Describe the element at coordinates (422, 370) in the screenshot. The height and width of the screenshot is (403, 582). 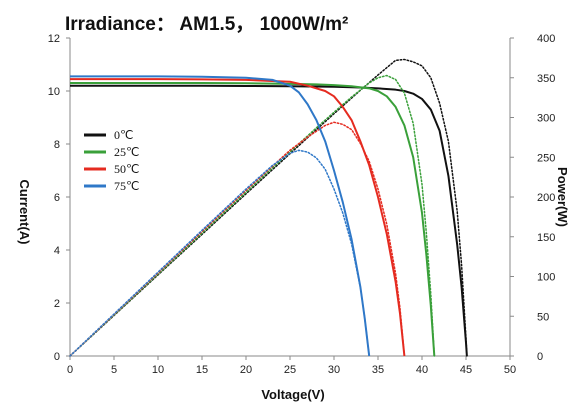
I see `x-tick-label: 40` at that location.